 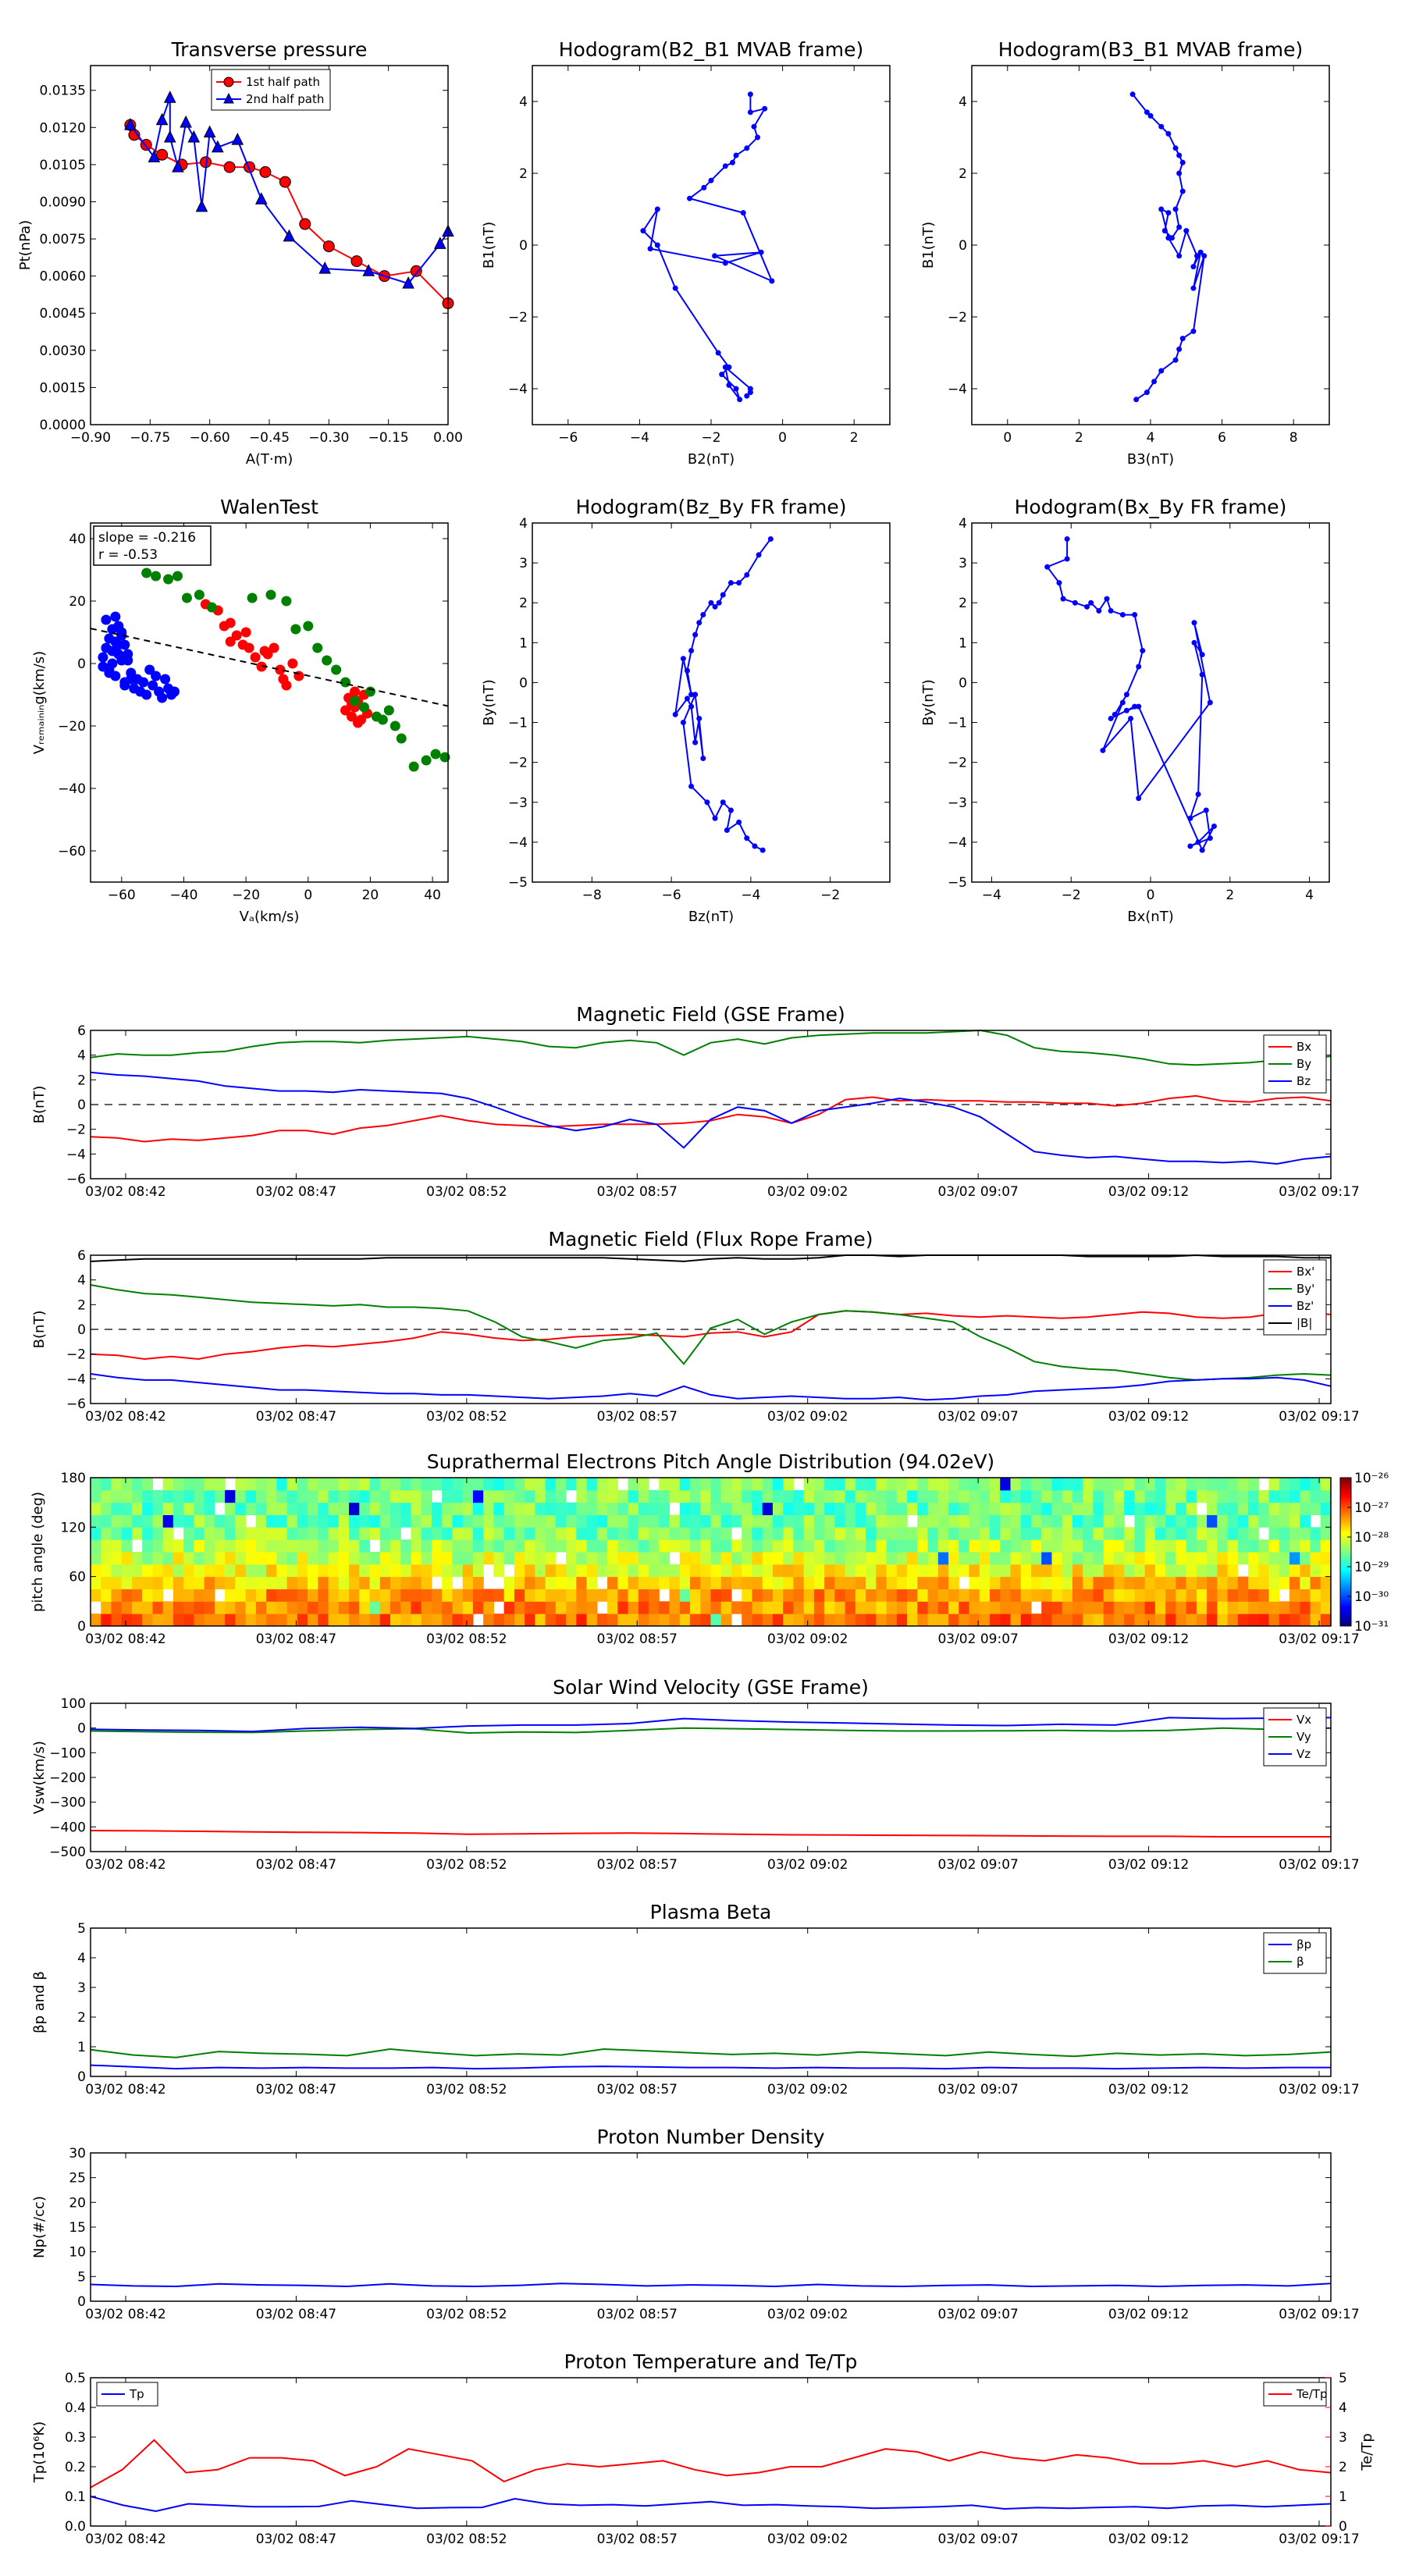 What do you see at coordinates (81, 1305) in the screenshot?
I see `mf_fr-ytick-label: 2` at bounding box center [81, 1305].